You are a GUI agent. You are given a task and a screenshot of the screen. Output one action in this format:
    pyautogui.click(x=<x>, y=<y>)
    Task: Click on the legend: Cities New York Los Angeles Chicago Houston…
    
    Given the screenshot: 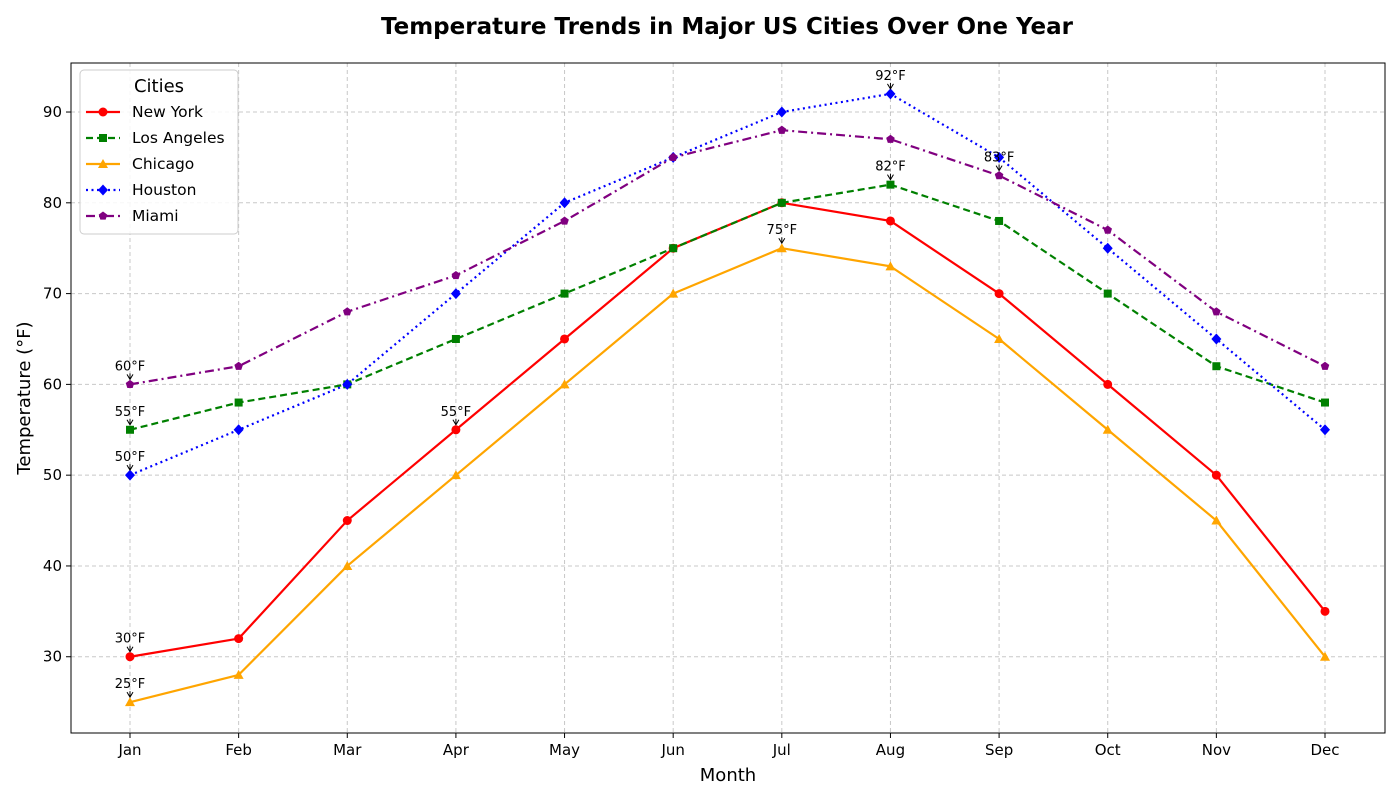 What is the action you would take?
    pyautogui.click(x=159, y=152)
    